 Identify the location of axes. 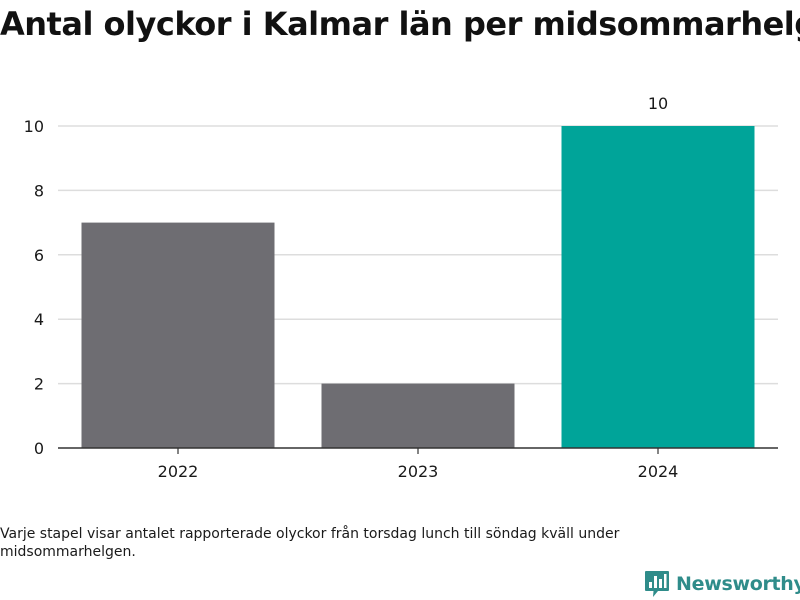
(418, 450).